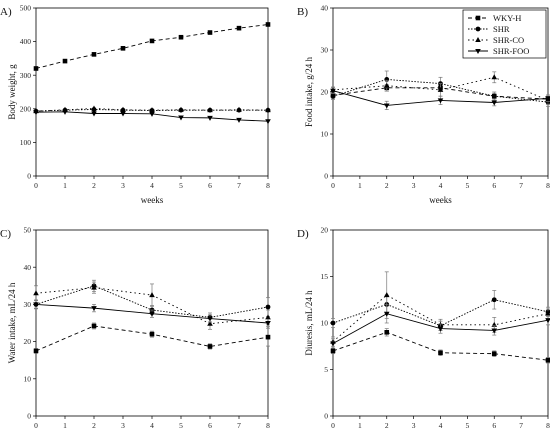 The width and height of the screenshot is (550, 432). I want to click on panel-d-series-shr-co-line, so click(440, 318).